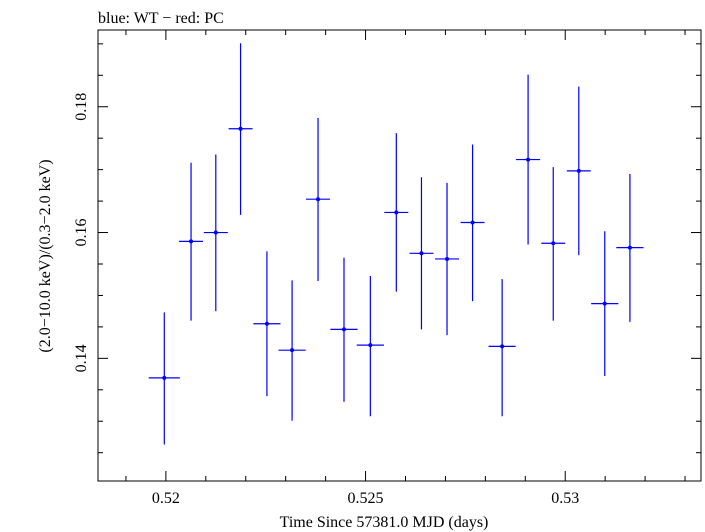 The image size is (705, 532). I want to click on x-tick-label: 0.53, so click(565, 498).